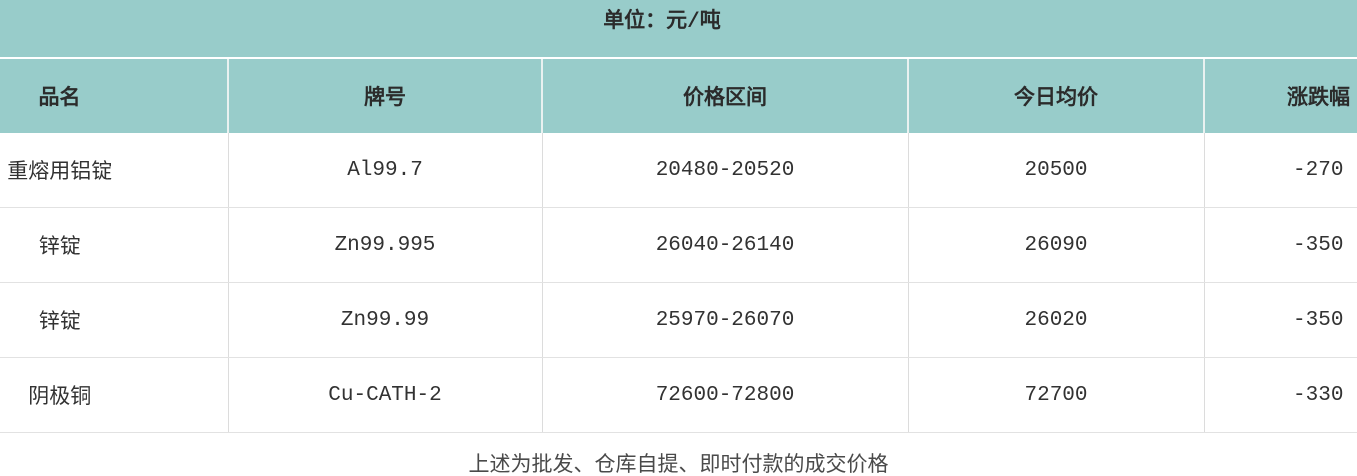 The image size is (1357, 476). I want to click on header-grade: 牌号, so click(384, 96).